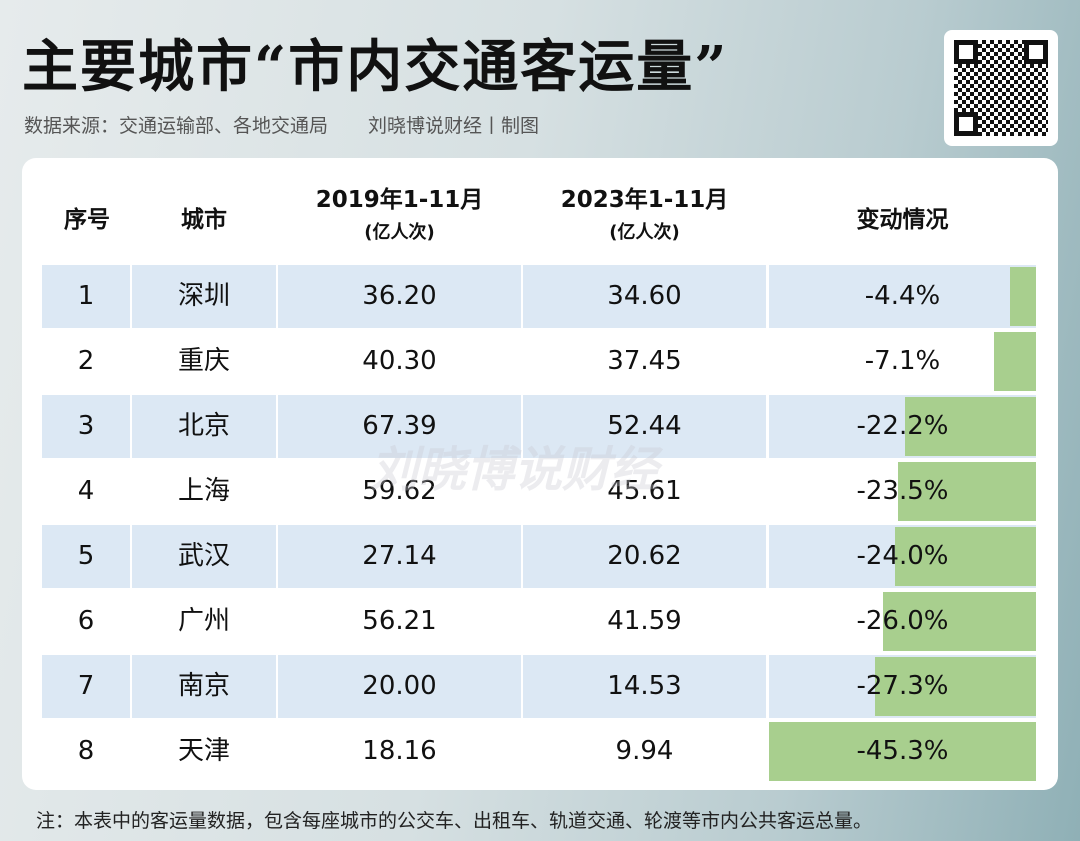 The image size is (1080, 841). I want to click on table-row: 2 重庆 40.30 37.45 -7.1%, so click(539, 361).